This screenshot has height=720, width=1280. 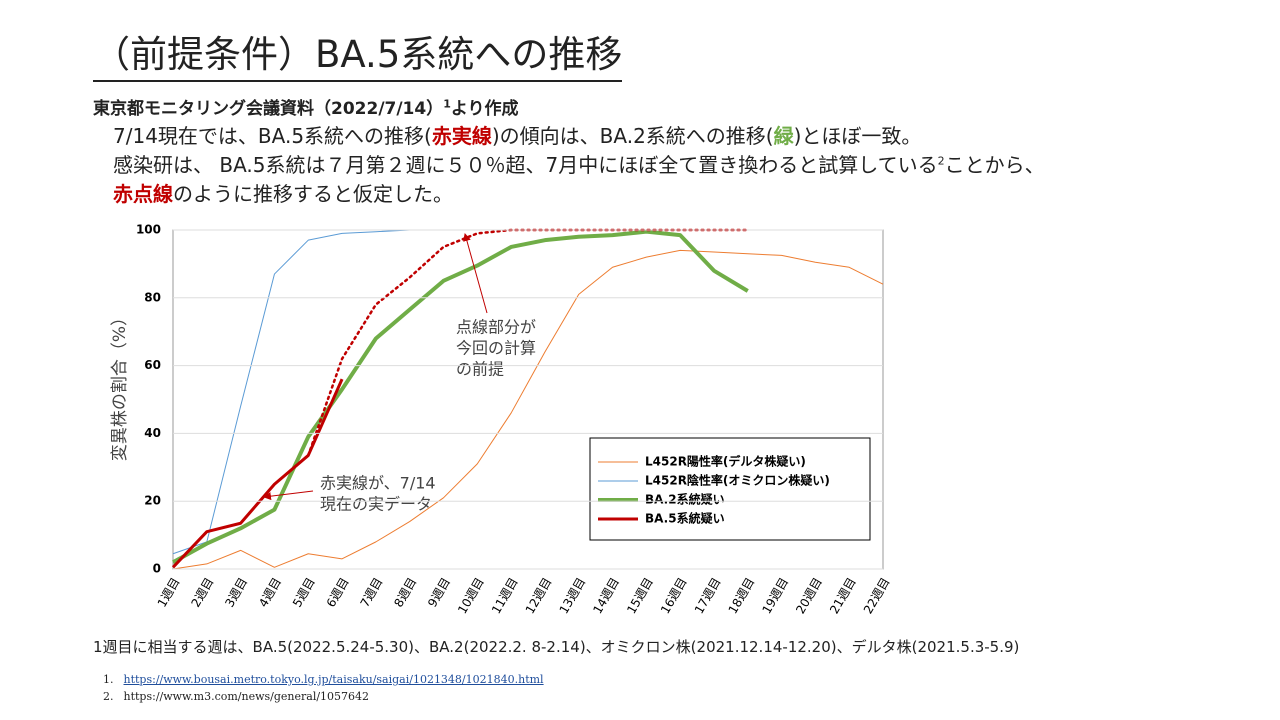 I want to click on x-tick-label: 6週目, so click(x=338, y=592).